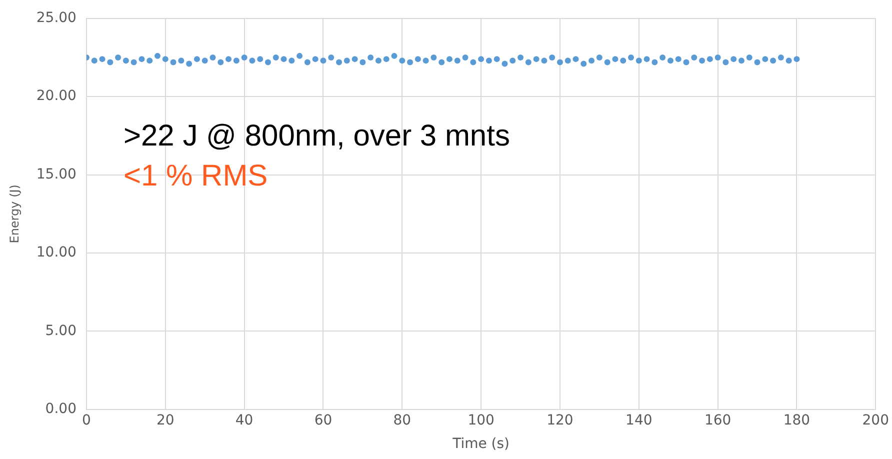 The height and width of the screenshot is (459, 892). Describe the element at coordinates (14, 214) in the screenshot. I see `y-axis-title: Energy (J)` at that location.